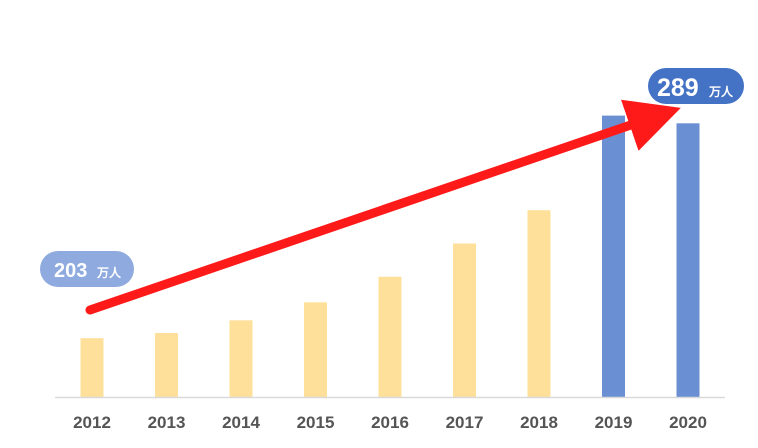  What do you see at coordinates (92, 422) in the screenshot?
I see `x-tick-label-2012: 2012` at bounding box center [92, 422].